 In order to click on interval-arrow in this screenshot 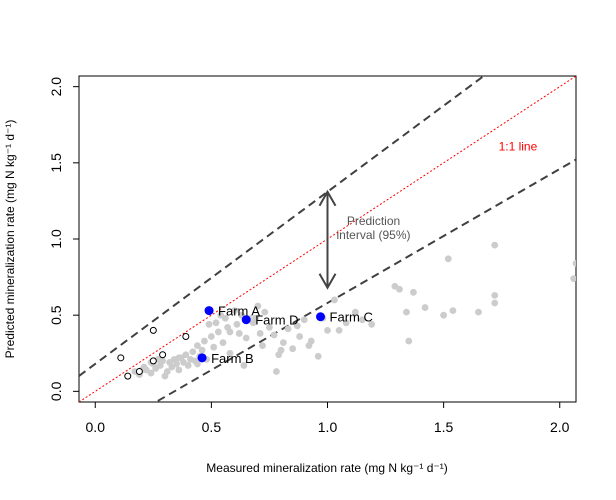, I will do `click(327, 239)`.